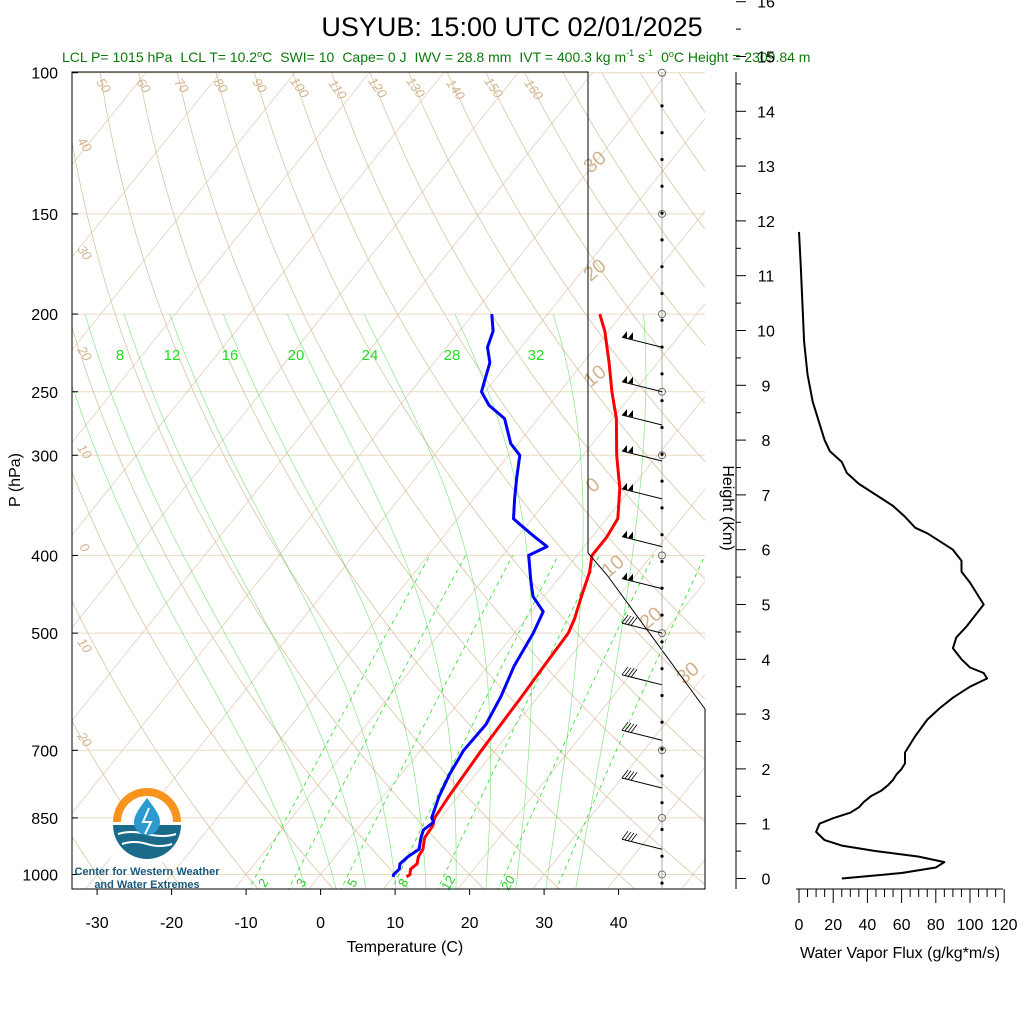 The image size is (1024, 1024). I want to click on x-axis-label: Temperature (C), so click(405, 947).